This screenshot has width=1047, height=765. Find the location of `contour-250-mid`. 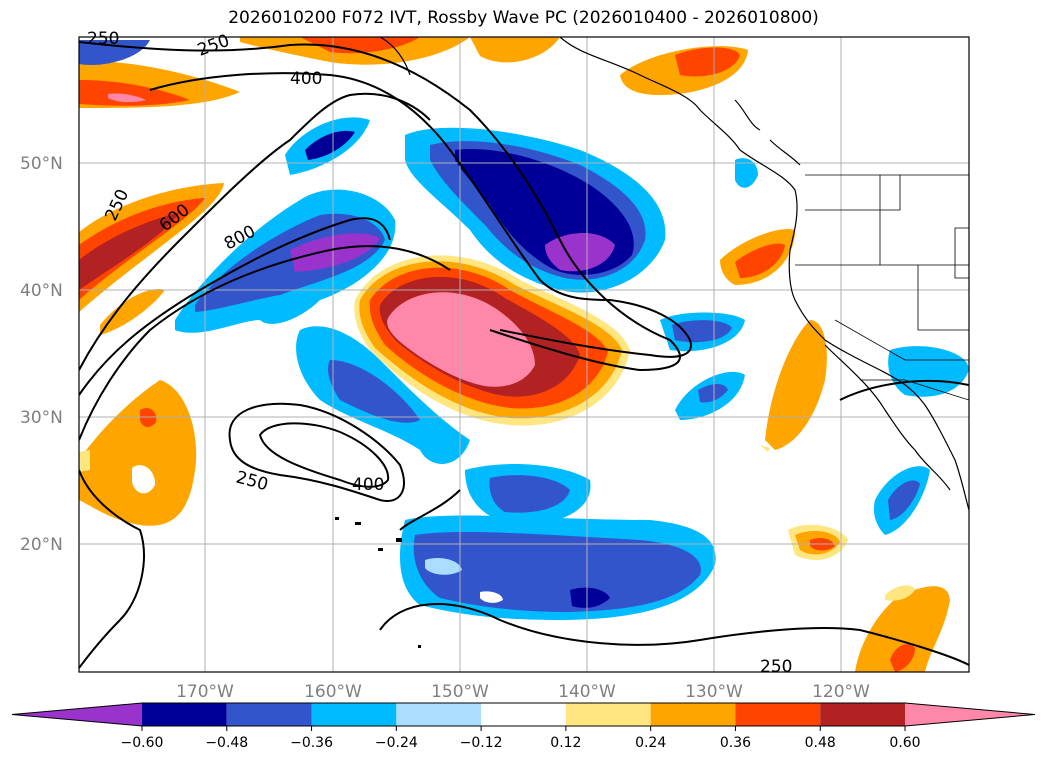

contour-250-mid is located at coordinates (316, 452).